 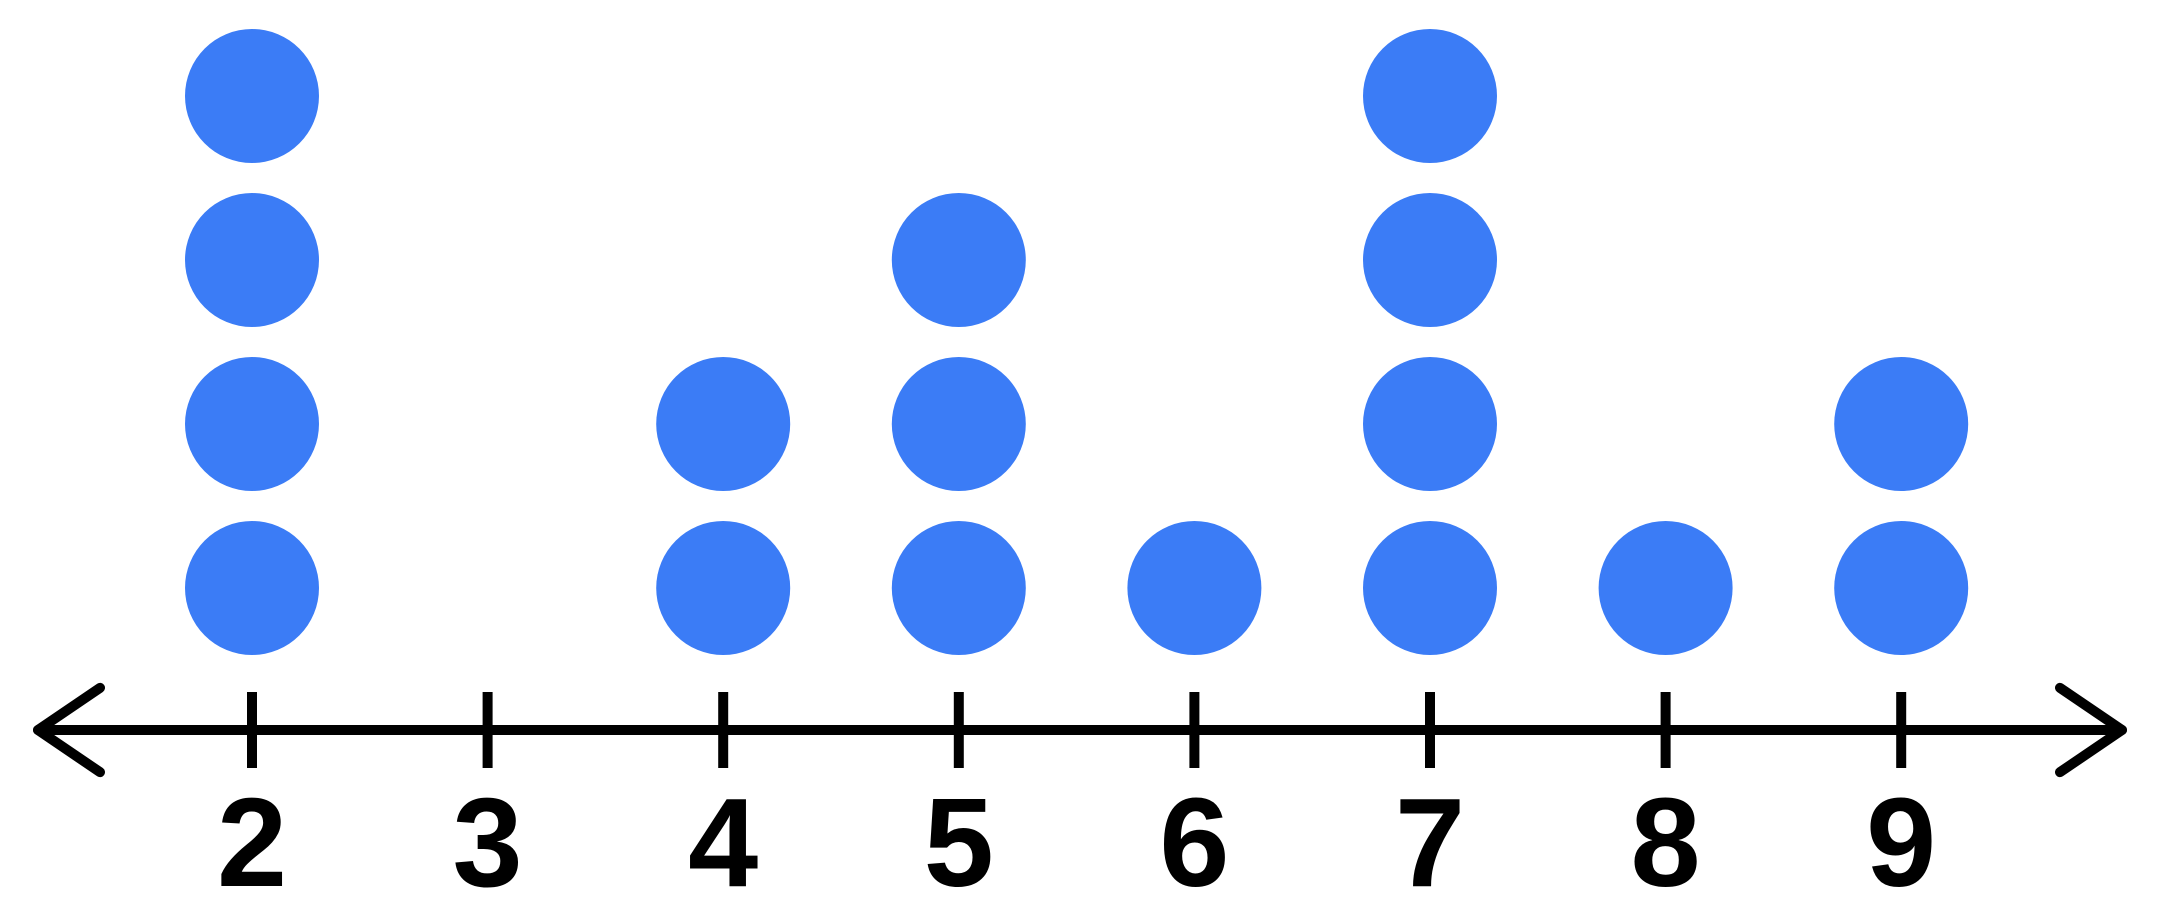 I want to click on tick-label-3: 3, so click(x=488, y=842).